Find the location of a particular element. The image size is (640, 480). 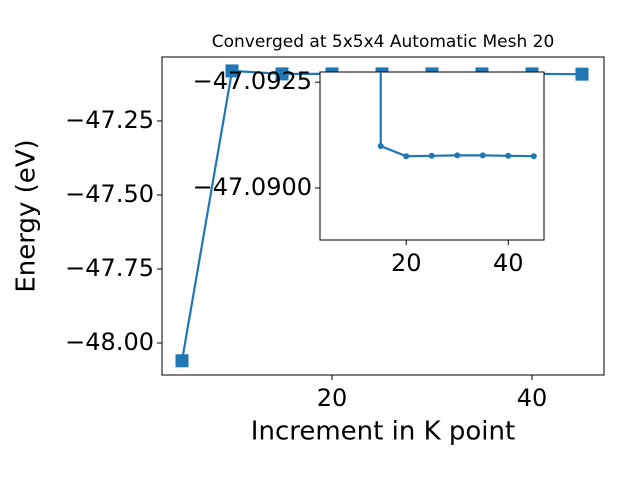

plot-area is located at coordinates (457, 116).